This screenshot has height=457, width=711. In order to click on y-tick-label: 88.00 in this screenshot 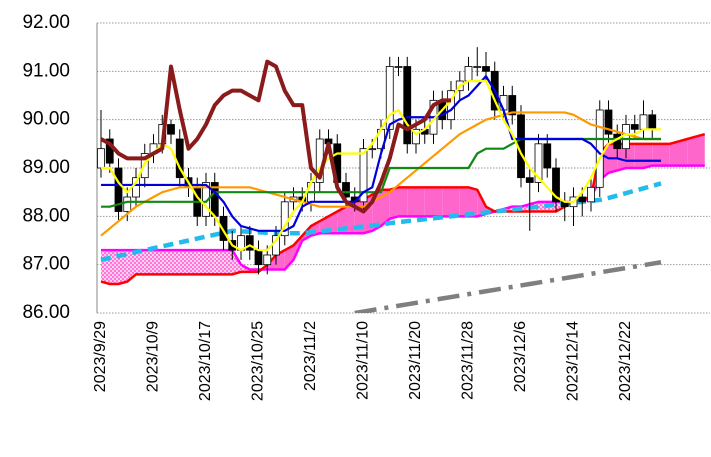, I will do `click(46, 215)`.